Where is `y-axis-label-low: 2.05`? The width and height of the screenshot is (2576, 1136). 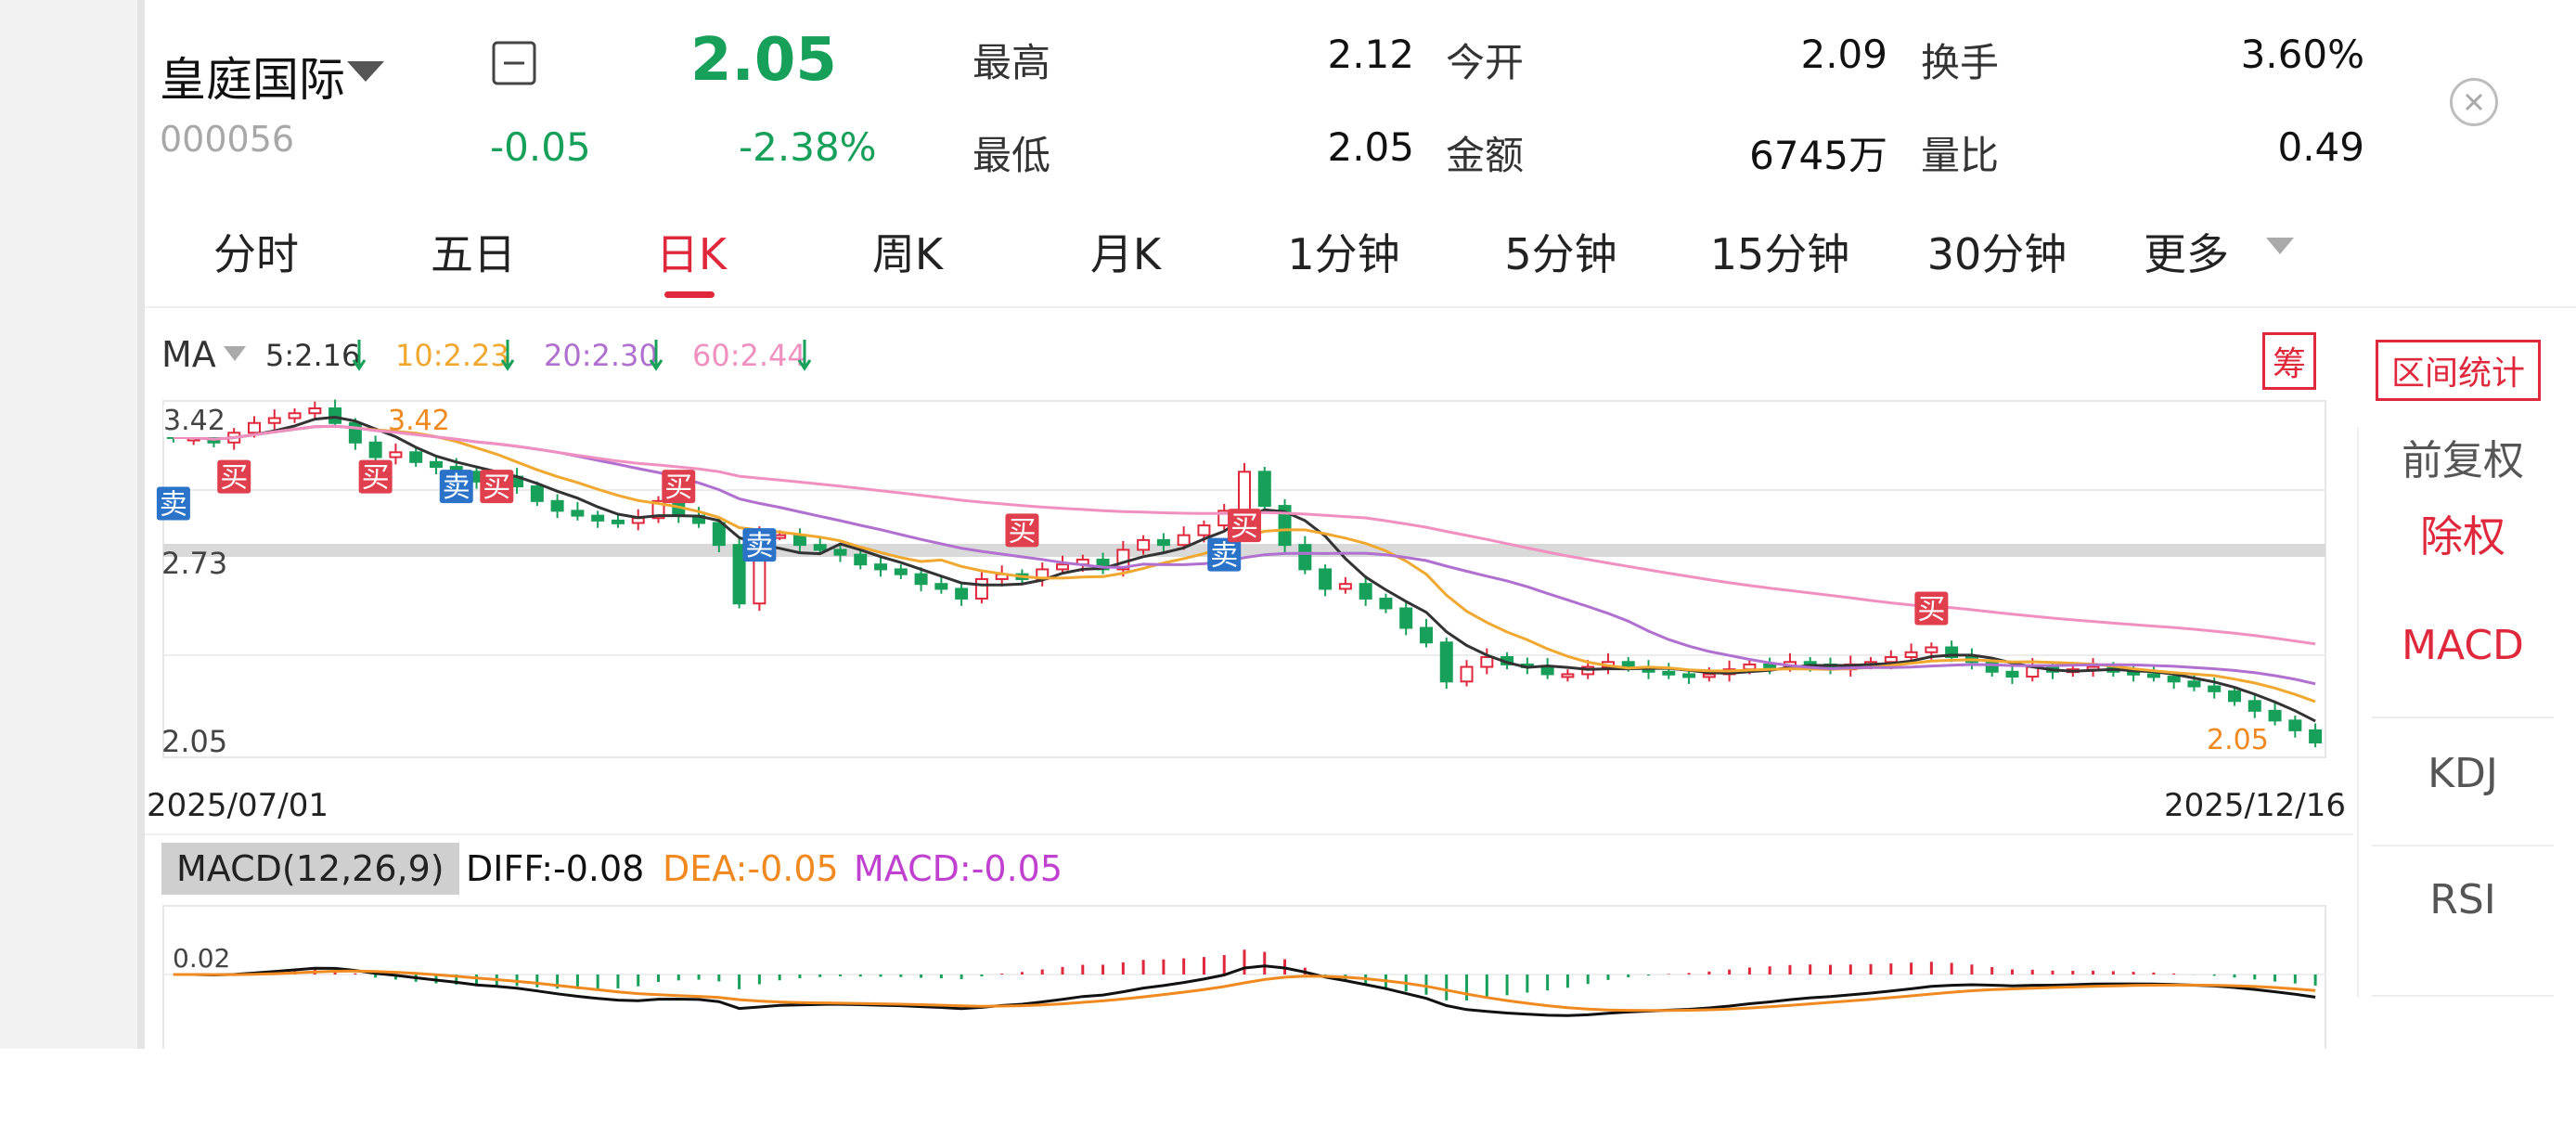
y-axis-label-low: 2.05 is located at coordinates (194, 741).